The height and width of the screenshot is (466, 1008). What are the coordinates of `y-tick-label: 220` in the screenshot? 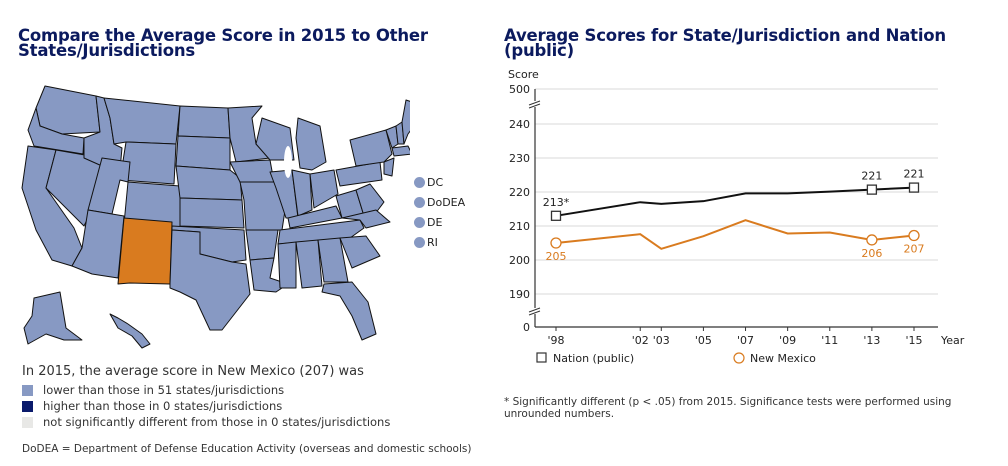 It's located at (519, 192).